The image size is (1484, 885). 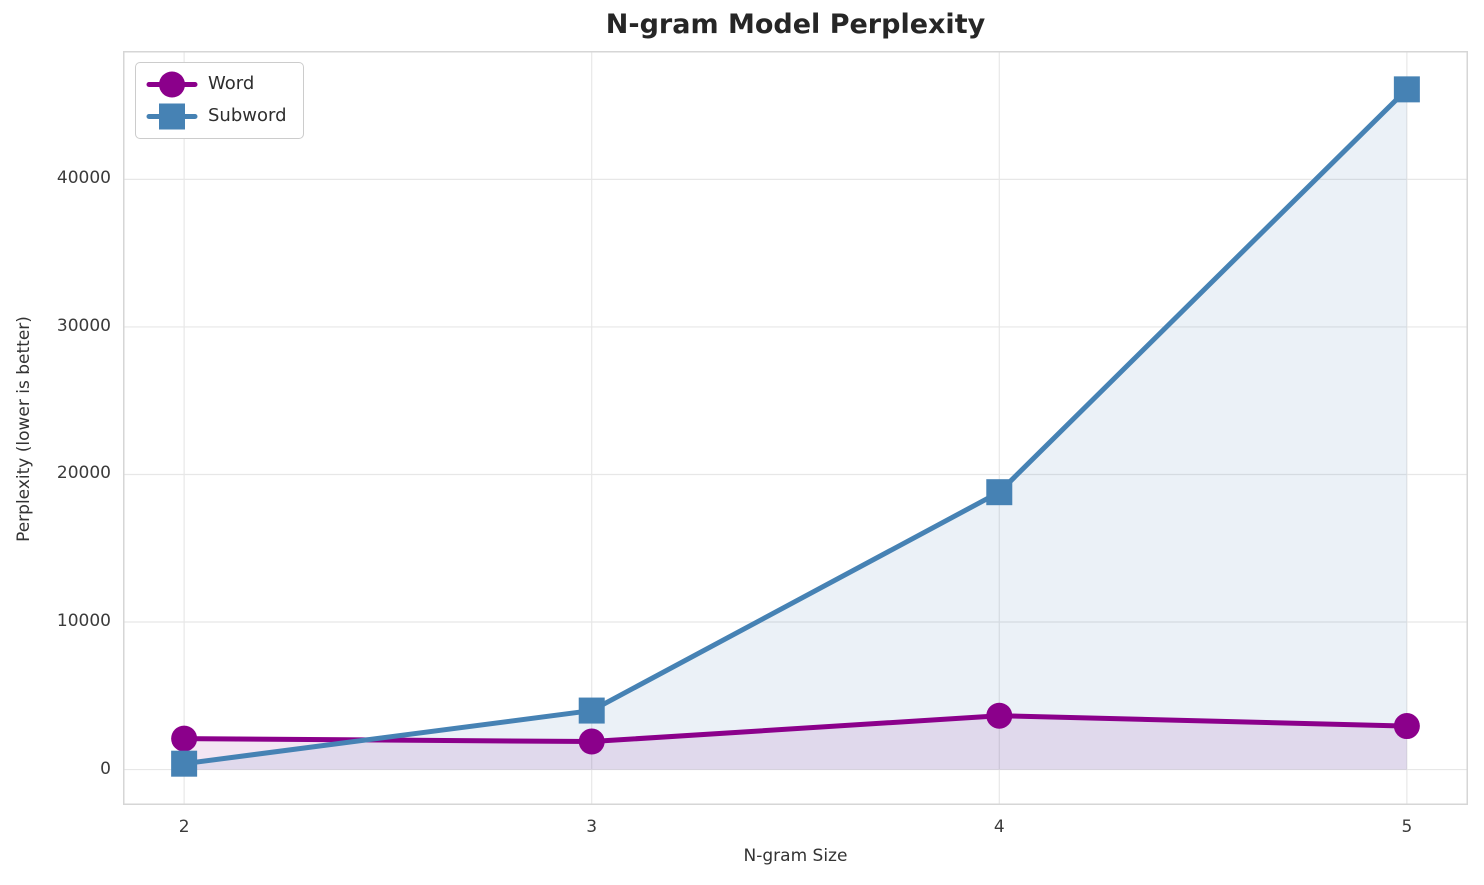 What do you see at coordinates (795, 856) in the screenshot?
I see `x-axis-label: N-gram Size` at bounding box center [795, 856].